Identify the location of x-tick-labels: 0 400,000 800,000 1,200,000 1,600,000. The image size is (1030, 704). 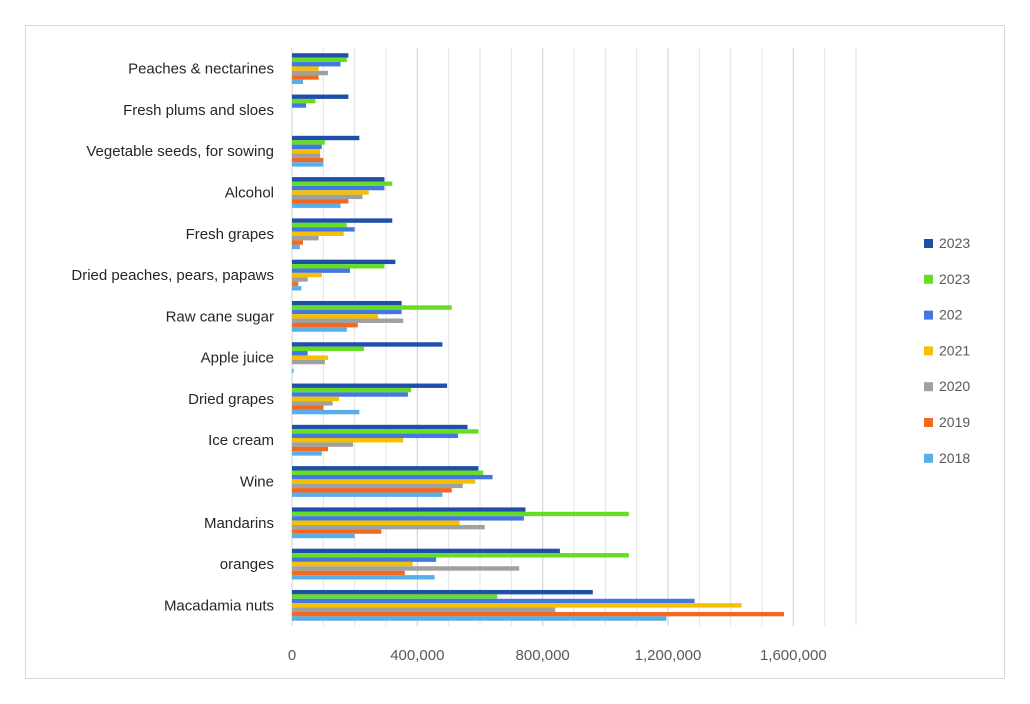
(557, 655).